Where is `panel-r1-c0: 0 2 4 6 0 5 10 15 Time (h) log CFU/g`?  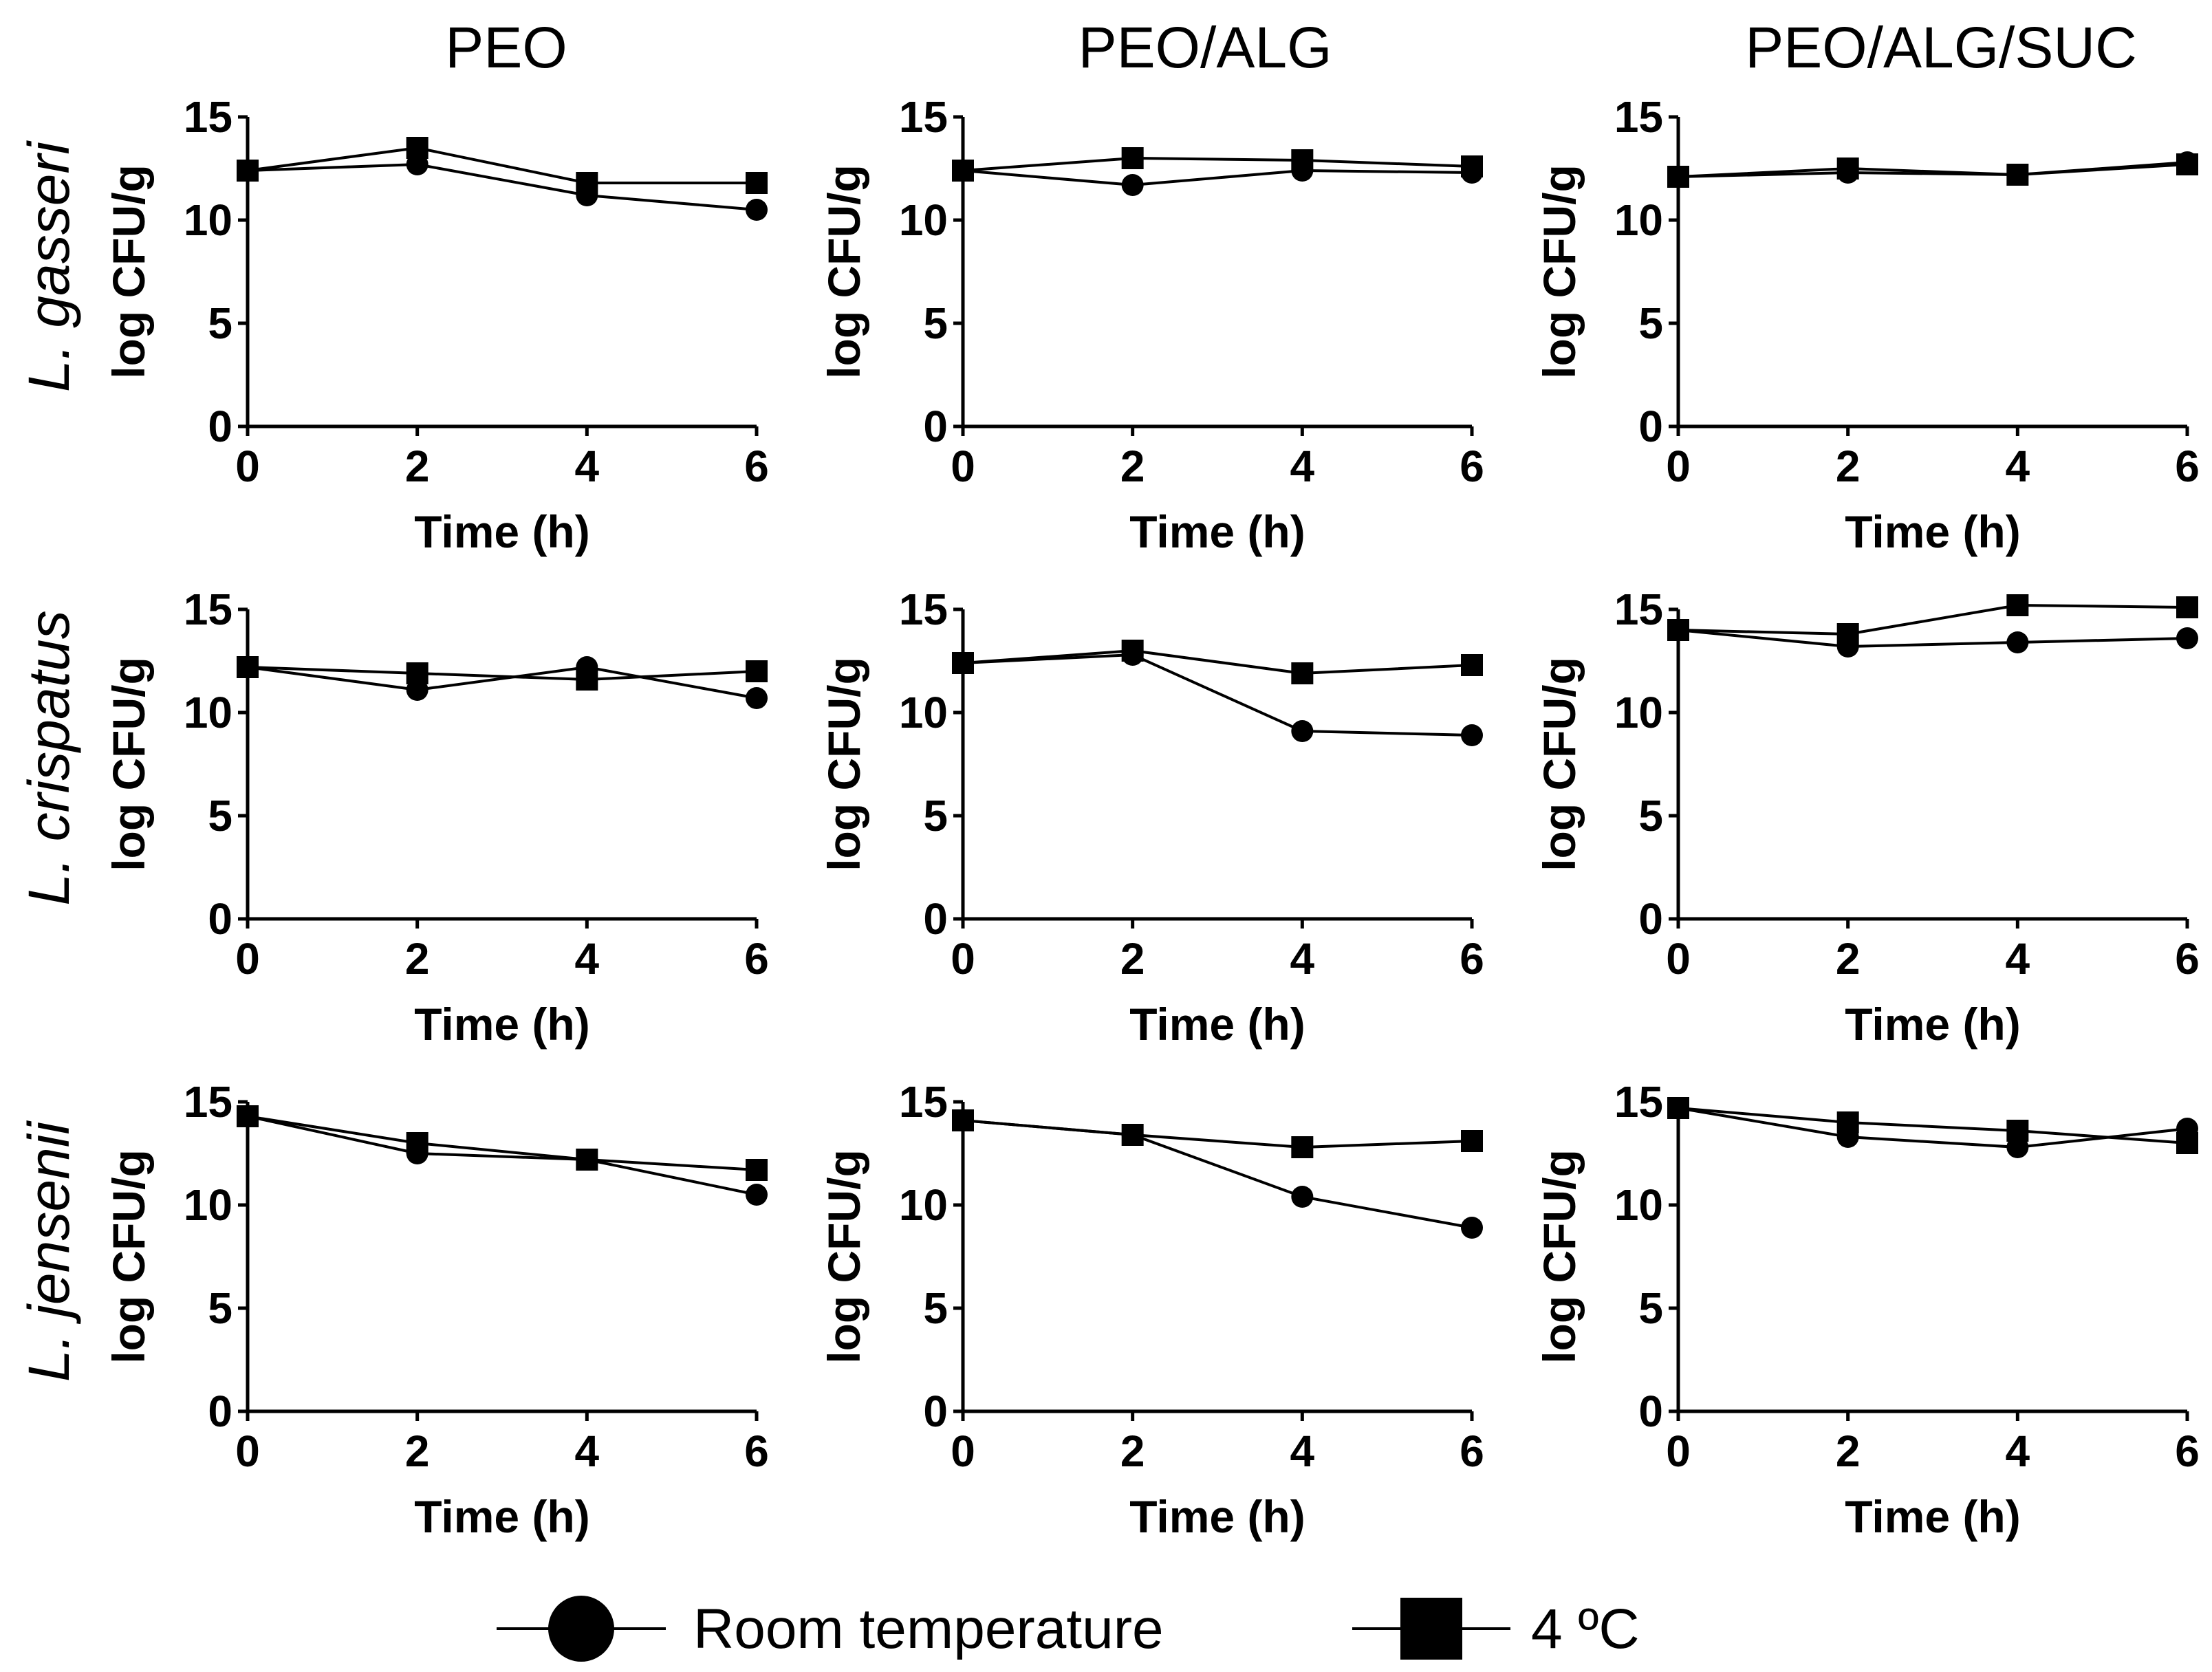
panel-r1-c0: 0 2 4 6 0 5 10 15 Time (h) log CFU/g is located at coordinates (436, 818).